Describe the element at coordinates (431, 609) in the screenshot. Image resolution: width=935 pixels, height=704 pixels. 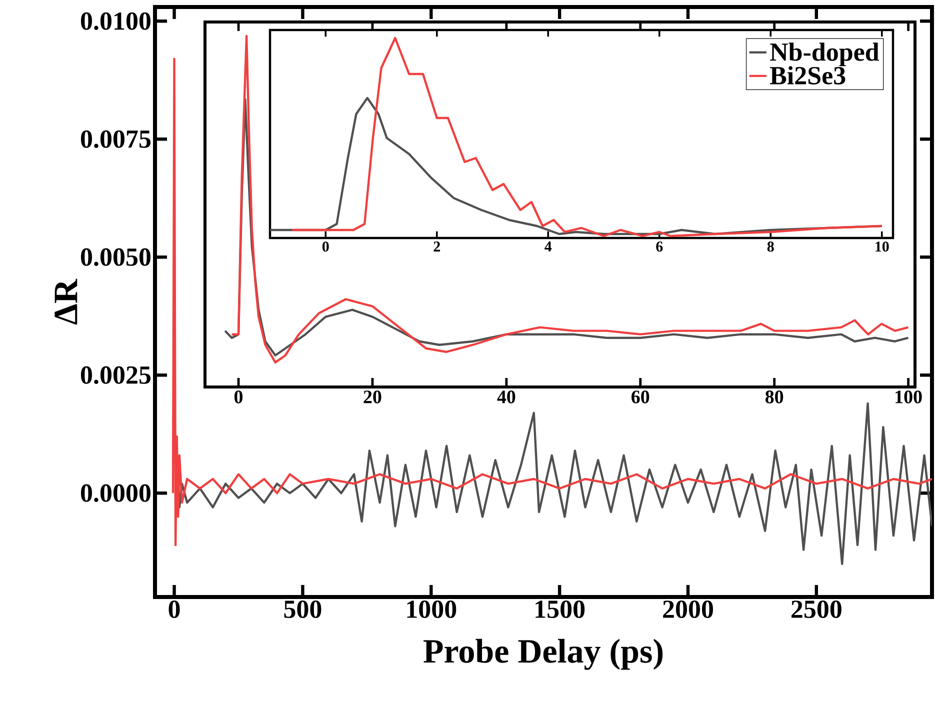
I see `x-tick-label: 1000` at that location.